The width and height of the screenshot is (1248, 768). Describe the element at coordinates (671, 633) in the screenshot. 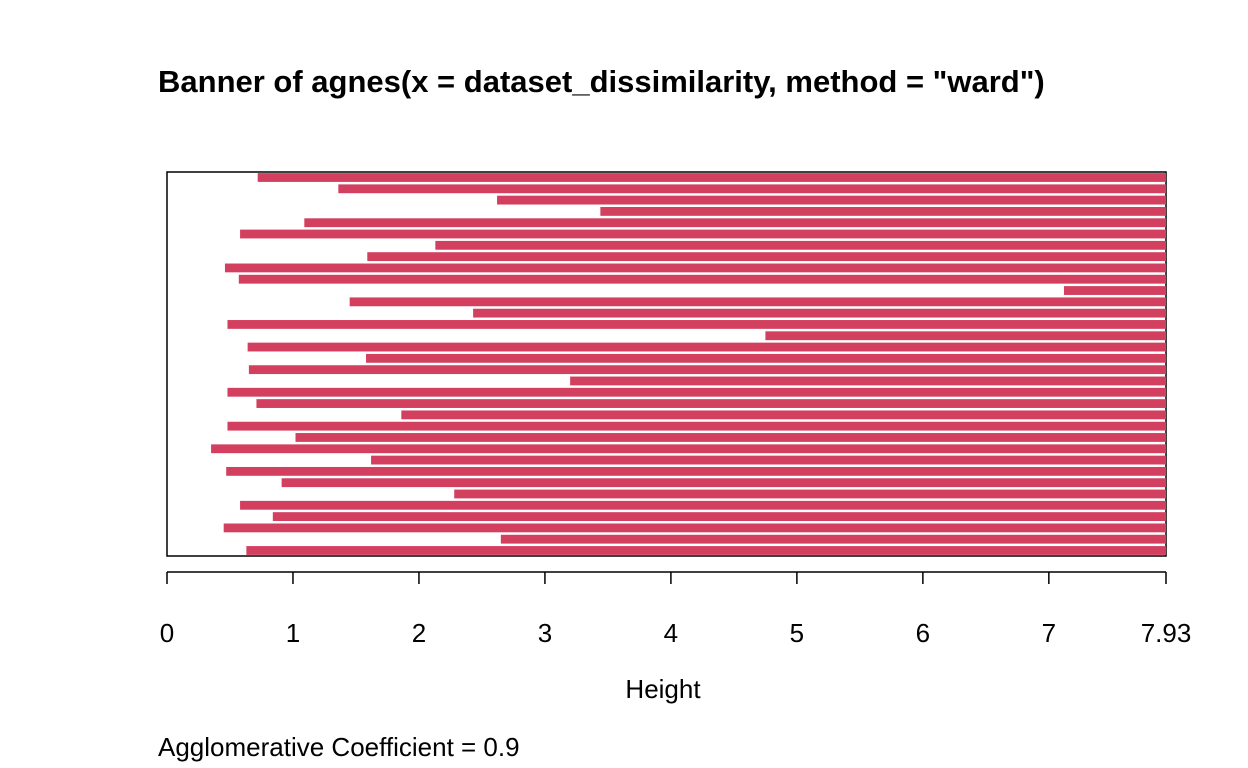

I see `x-tick-label: 4` at that location.